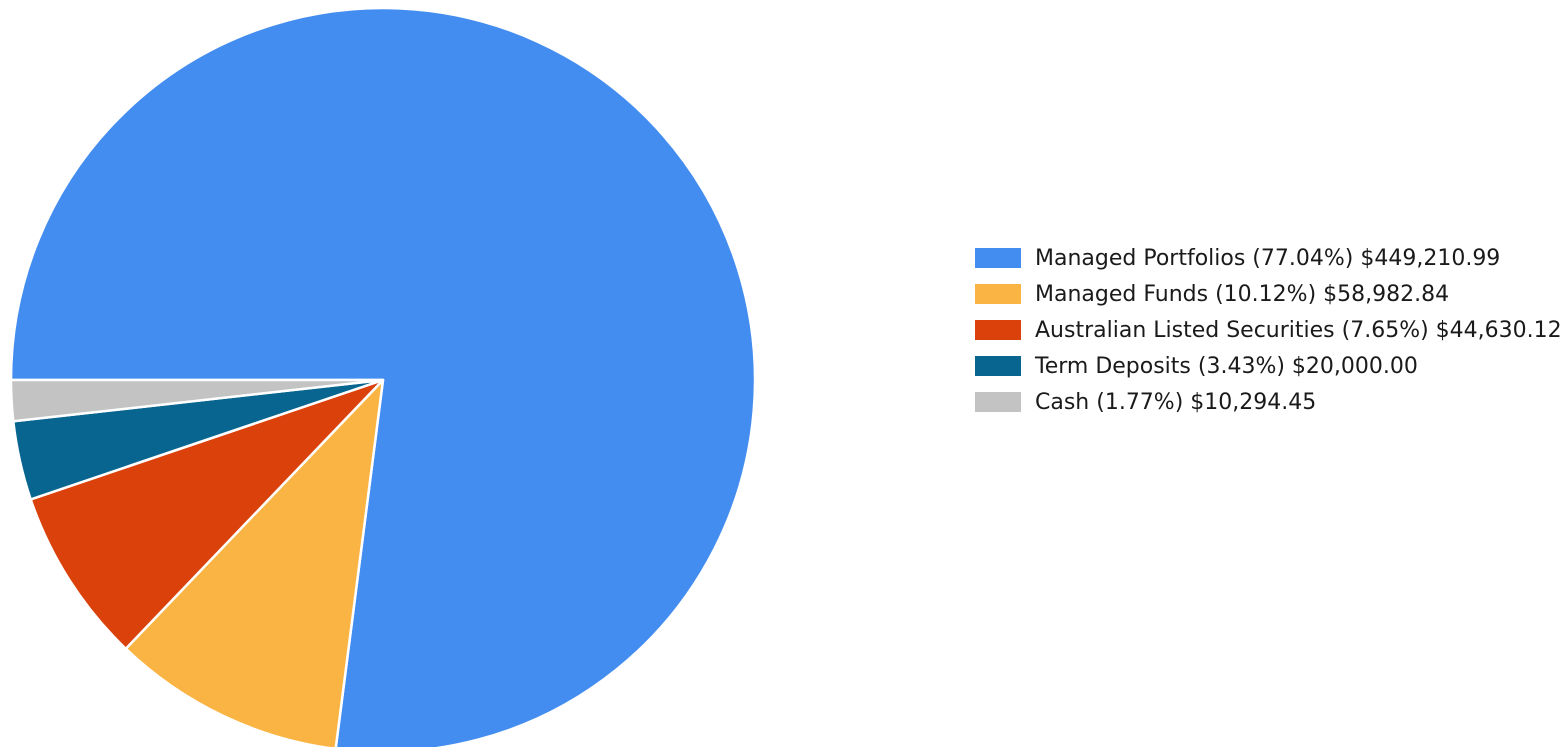 The image size is (1564, 747). I want to click on legend-item-term-deposits: Term Deposits (3.43%) $20,000.00, so click(1268, 366).